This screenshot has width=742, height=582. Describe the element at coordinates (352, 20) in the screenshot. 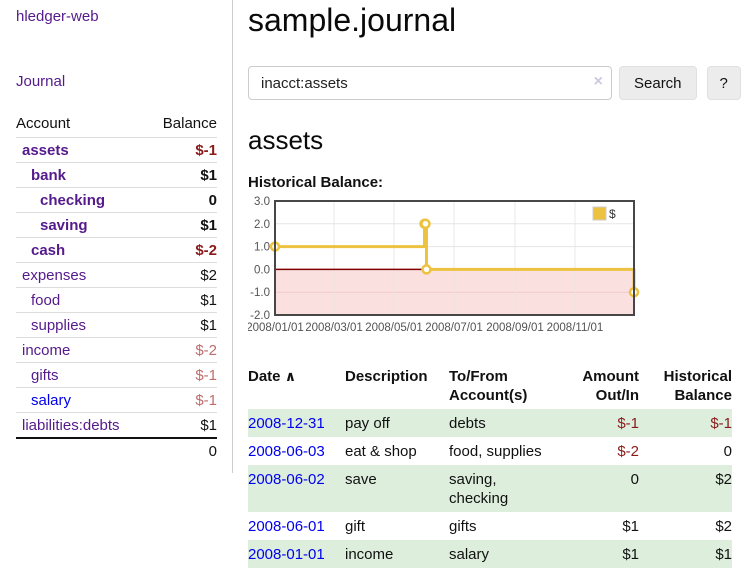

I see `page-title: sample.journal` at that location.